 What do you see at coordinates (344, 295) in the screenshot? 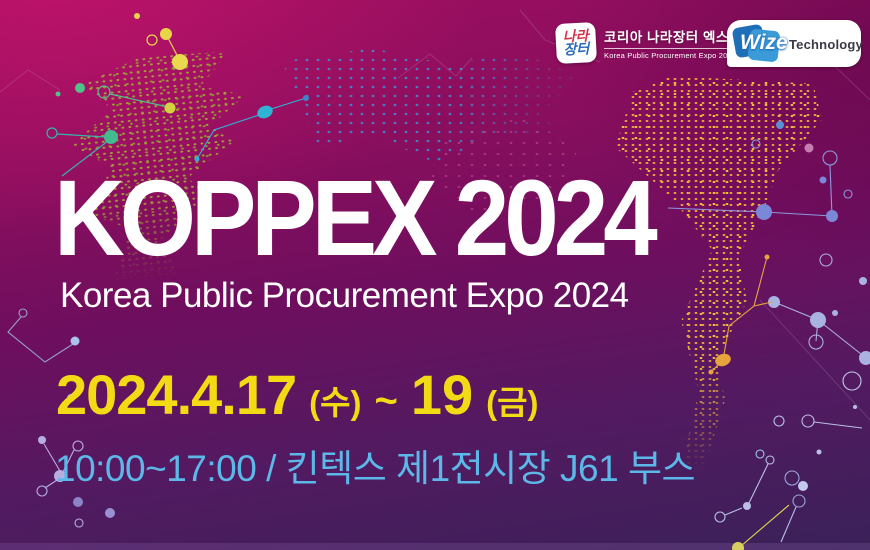
I see `event-subtitle: Korea Public Procurement Expo 2024` at bounding box center [344, 295].